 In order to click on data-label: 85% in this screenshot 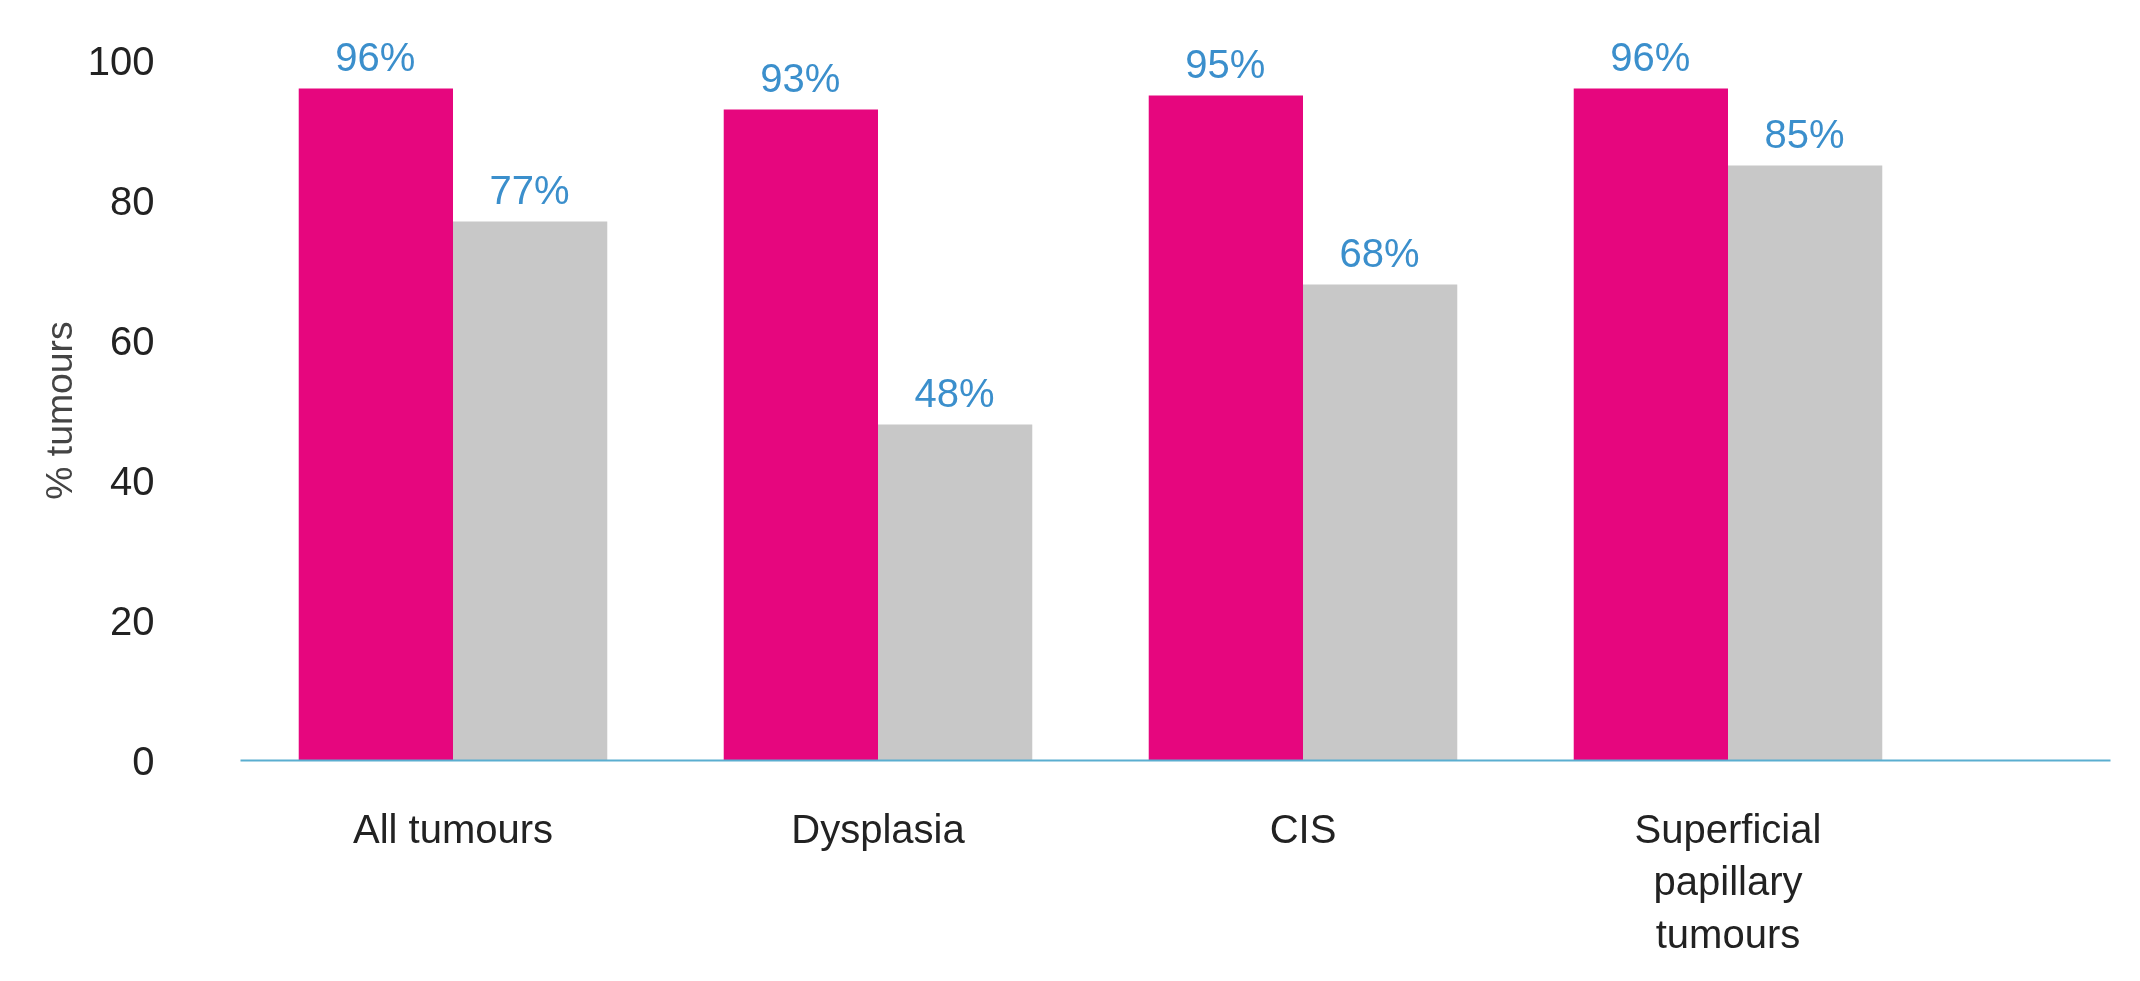, I will do `click(1804, 134)`.